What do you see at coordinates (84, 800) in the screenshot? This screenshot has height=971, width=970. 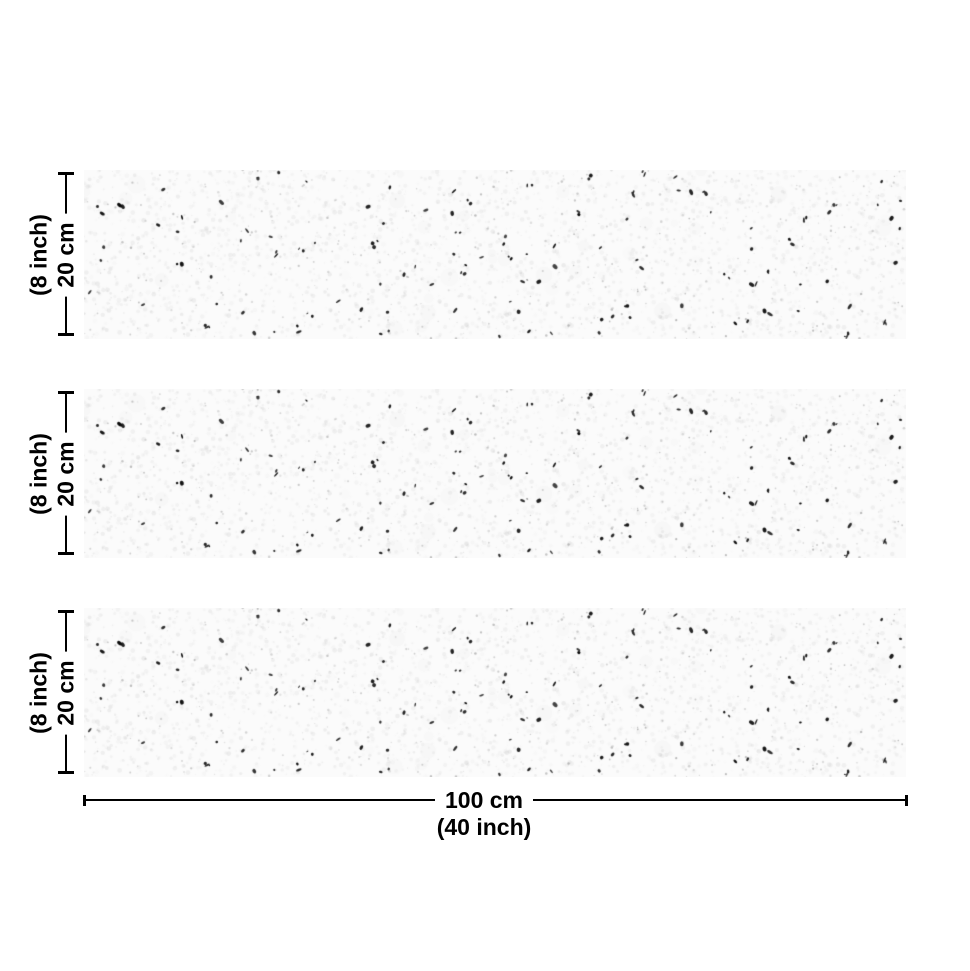 I see `dimension-cap-left` at bounding box center [84, 800].